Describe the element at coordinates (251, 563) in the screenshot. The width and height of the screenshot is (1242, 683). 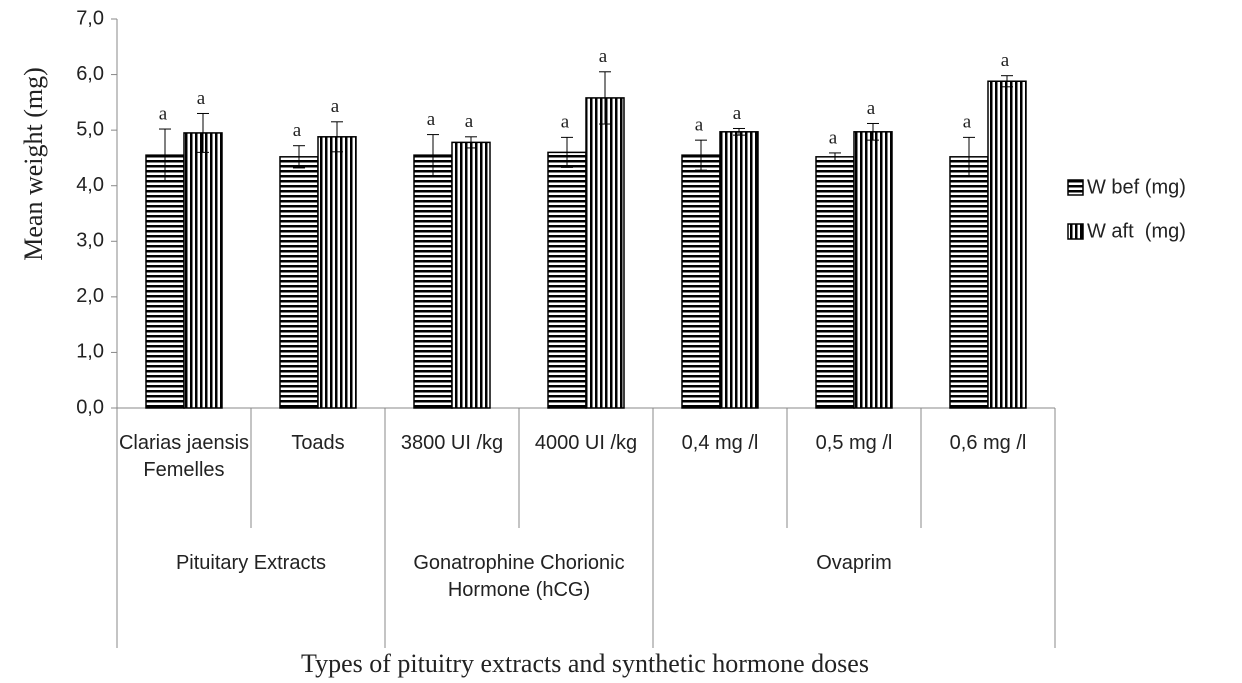
I see `group-label: Pituitary Extracts` at that location.